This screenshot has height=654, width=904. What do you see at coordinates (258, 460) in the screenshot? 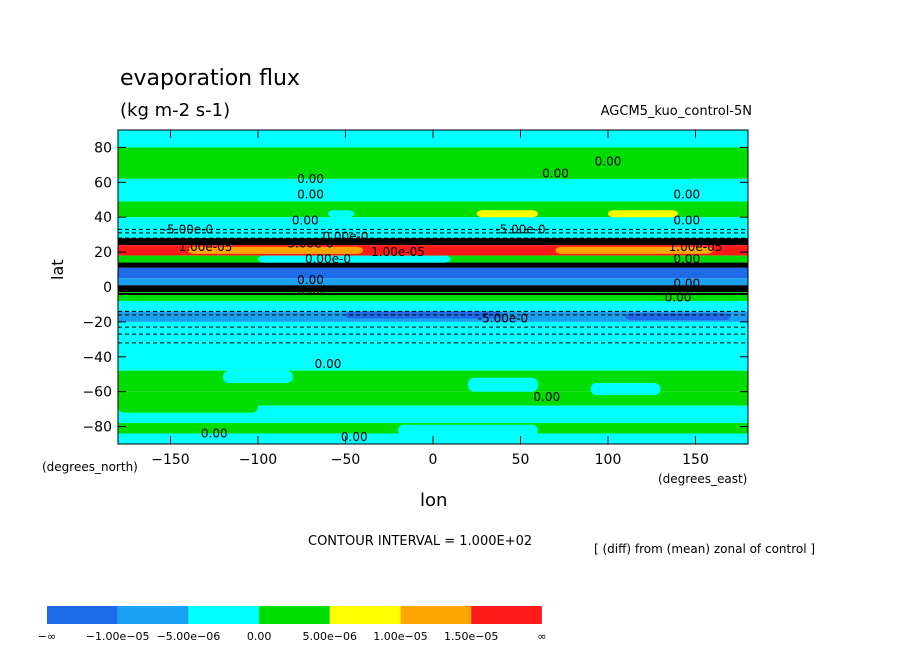
I see `x-tick-label: −100` at bounding box center [258, 460].